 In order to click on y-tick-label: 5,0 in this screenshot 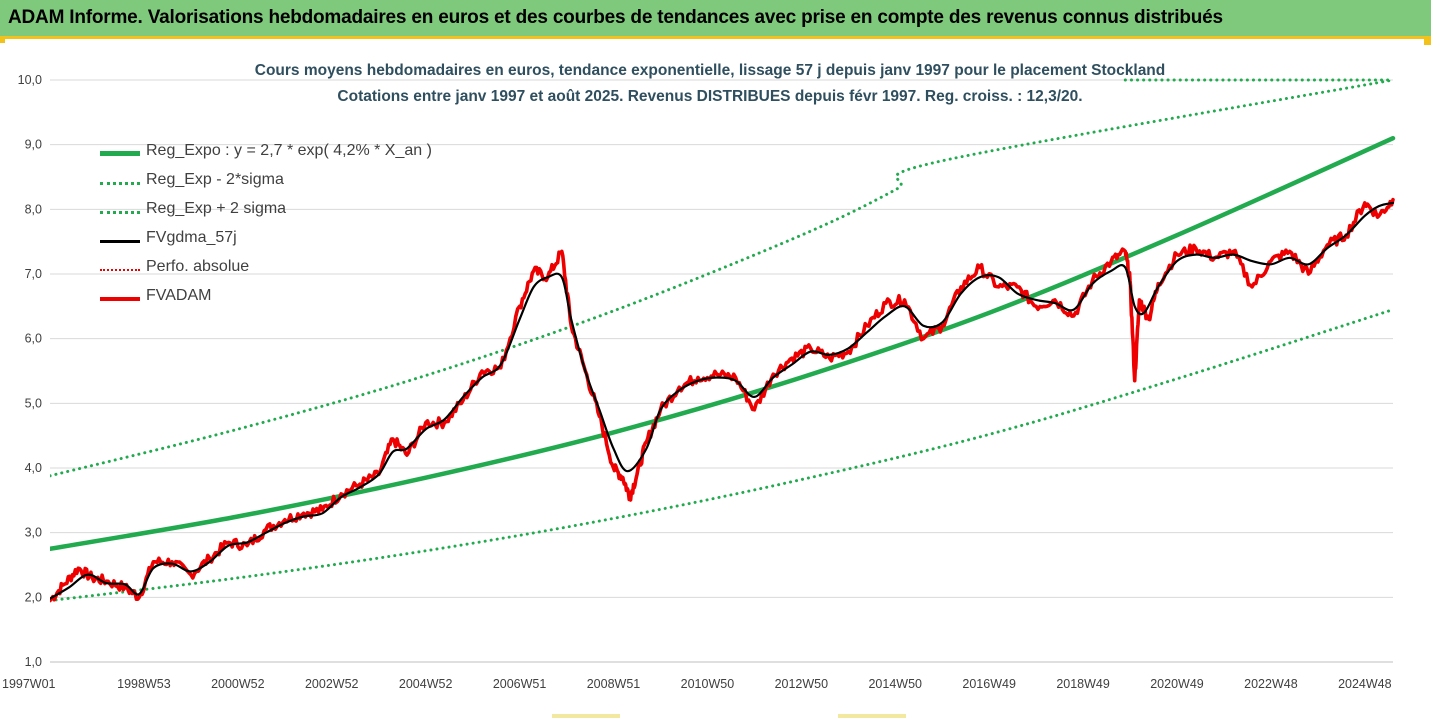, I will do `click(33, 403)`.